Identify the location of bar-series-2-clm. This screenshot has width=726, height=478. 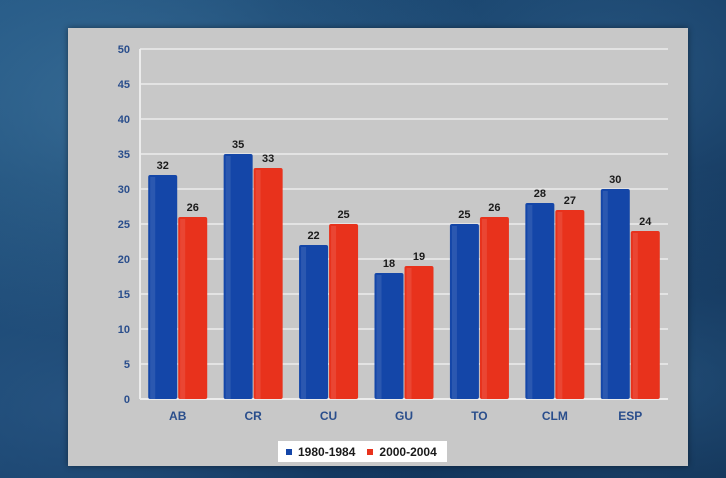
(570, 304).